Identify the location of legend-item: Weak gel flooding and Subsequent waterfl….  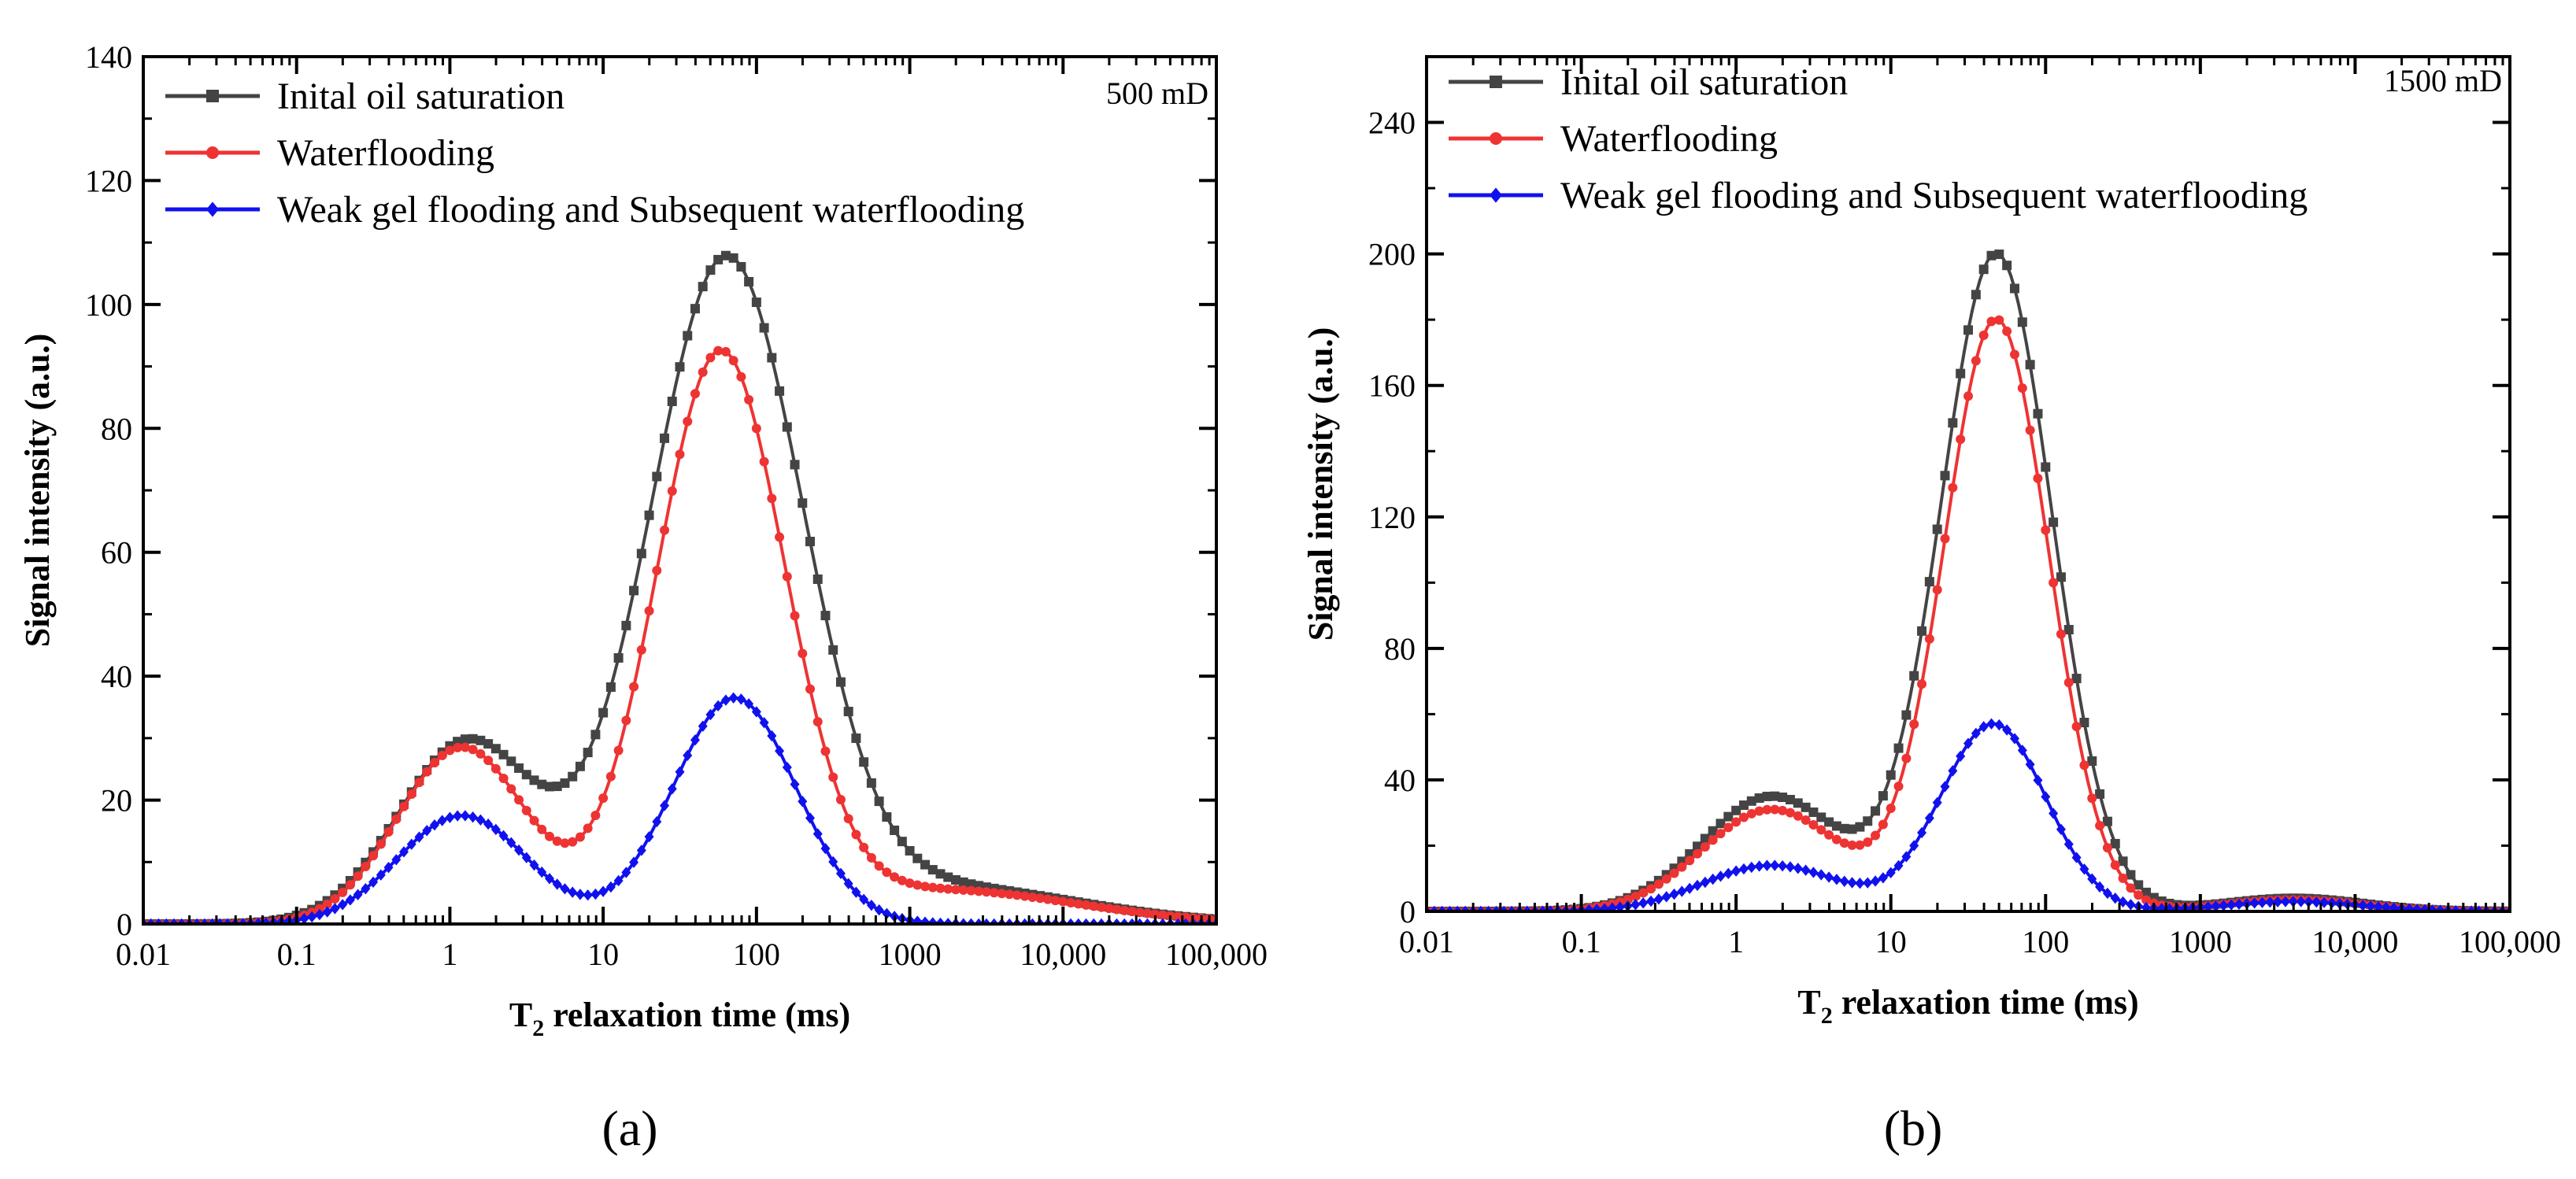
(594, 210).